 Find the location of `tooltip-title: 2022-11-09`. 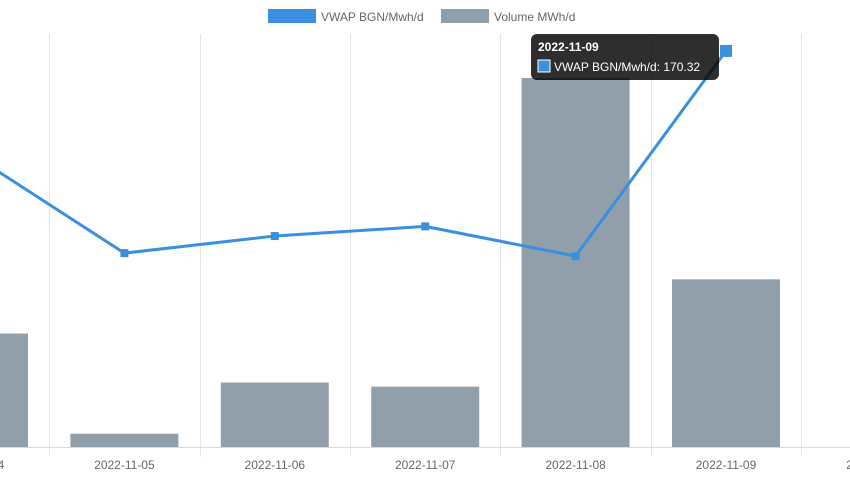

tooltip-title: 2022-11-09 is located at coordinates (568, 47).